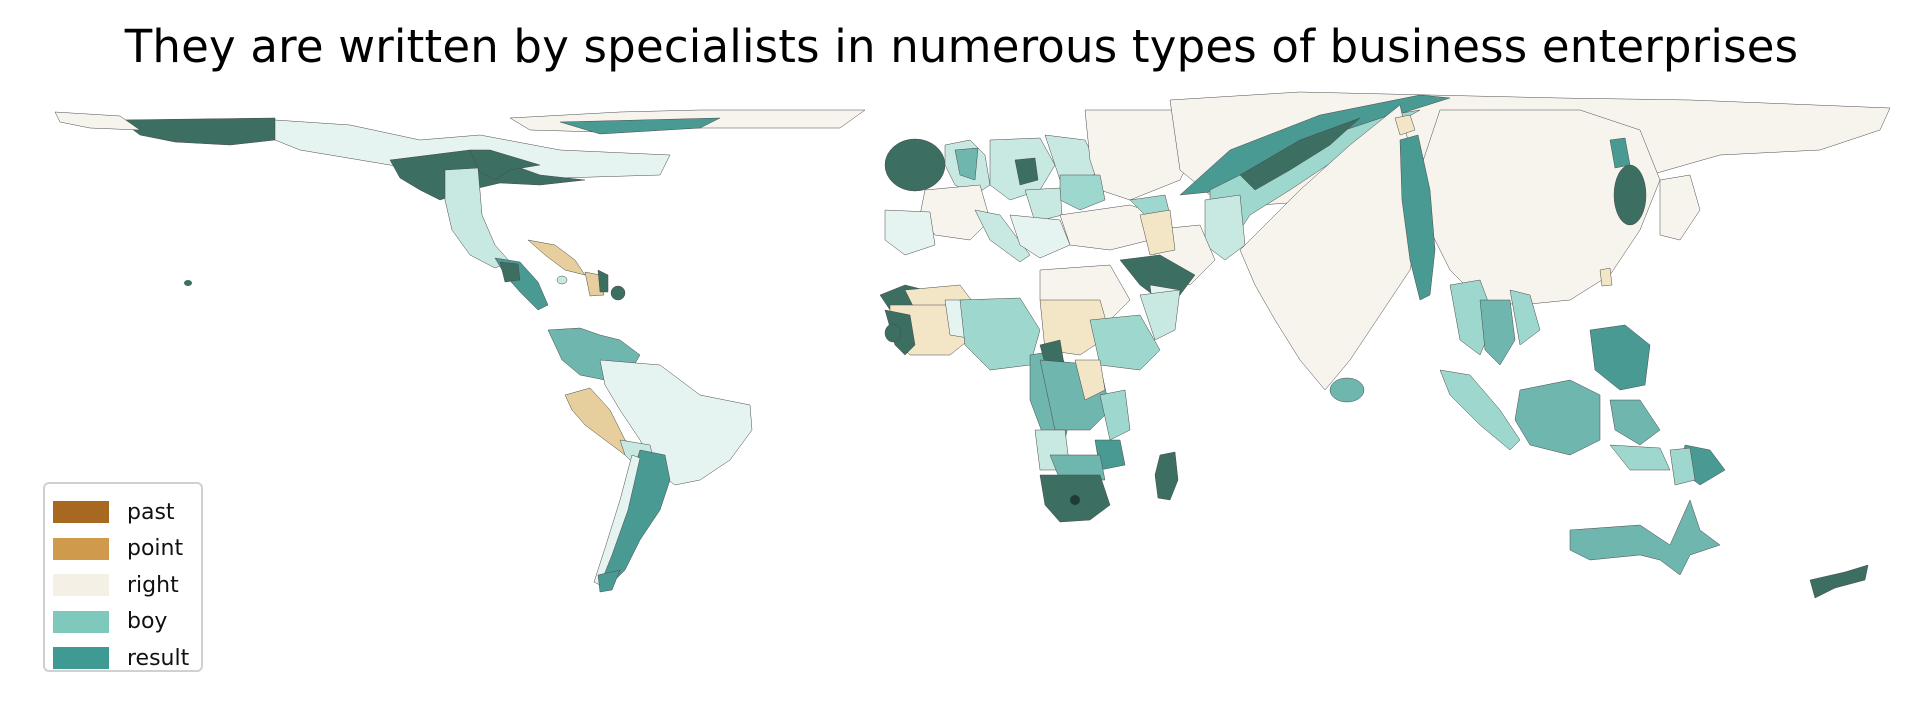 Image resolution: width=1923 pixels, height=715 pixels. I want to click on legend-item-boy: boy, so click(127, 622).